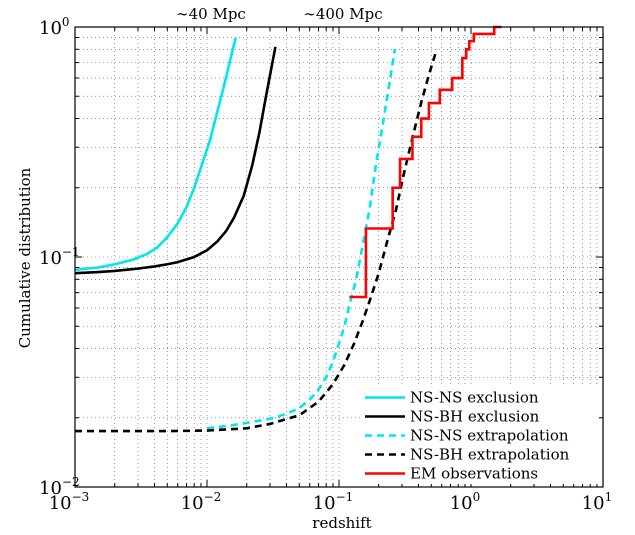  What do you see at coordinates (597, 502) in the screenshot?
I see `x-tick-label: 10¹` at bounding box center [597, 502].